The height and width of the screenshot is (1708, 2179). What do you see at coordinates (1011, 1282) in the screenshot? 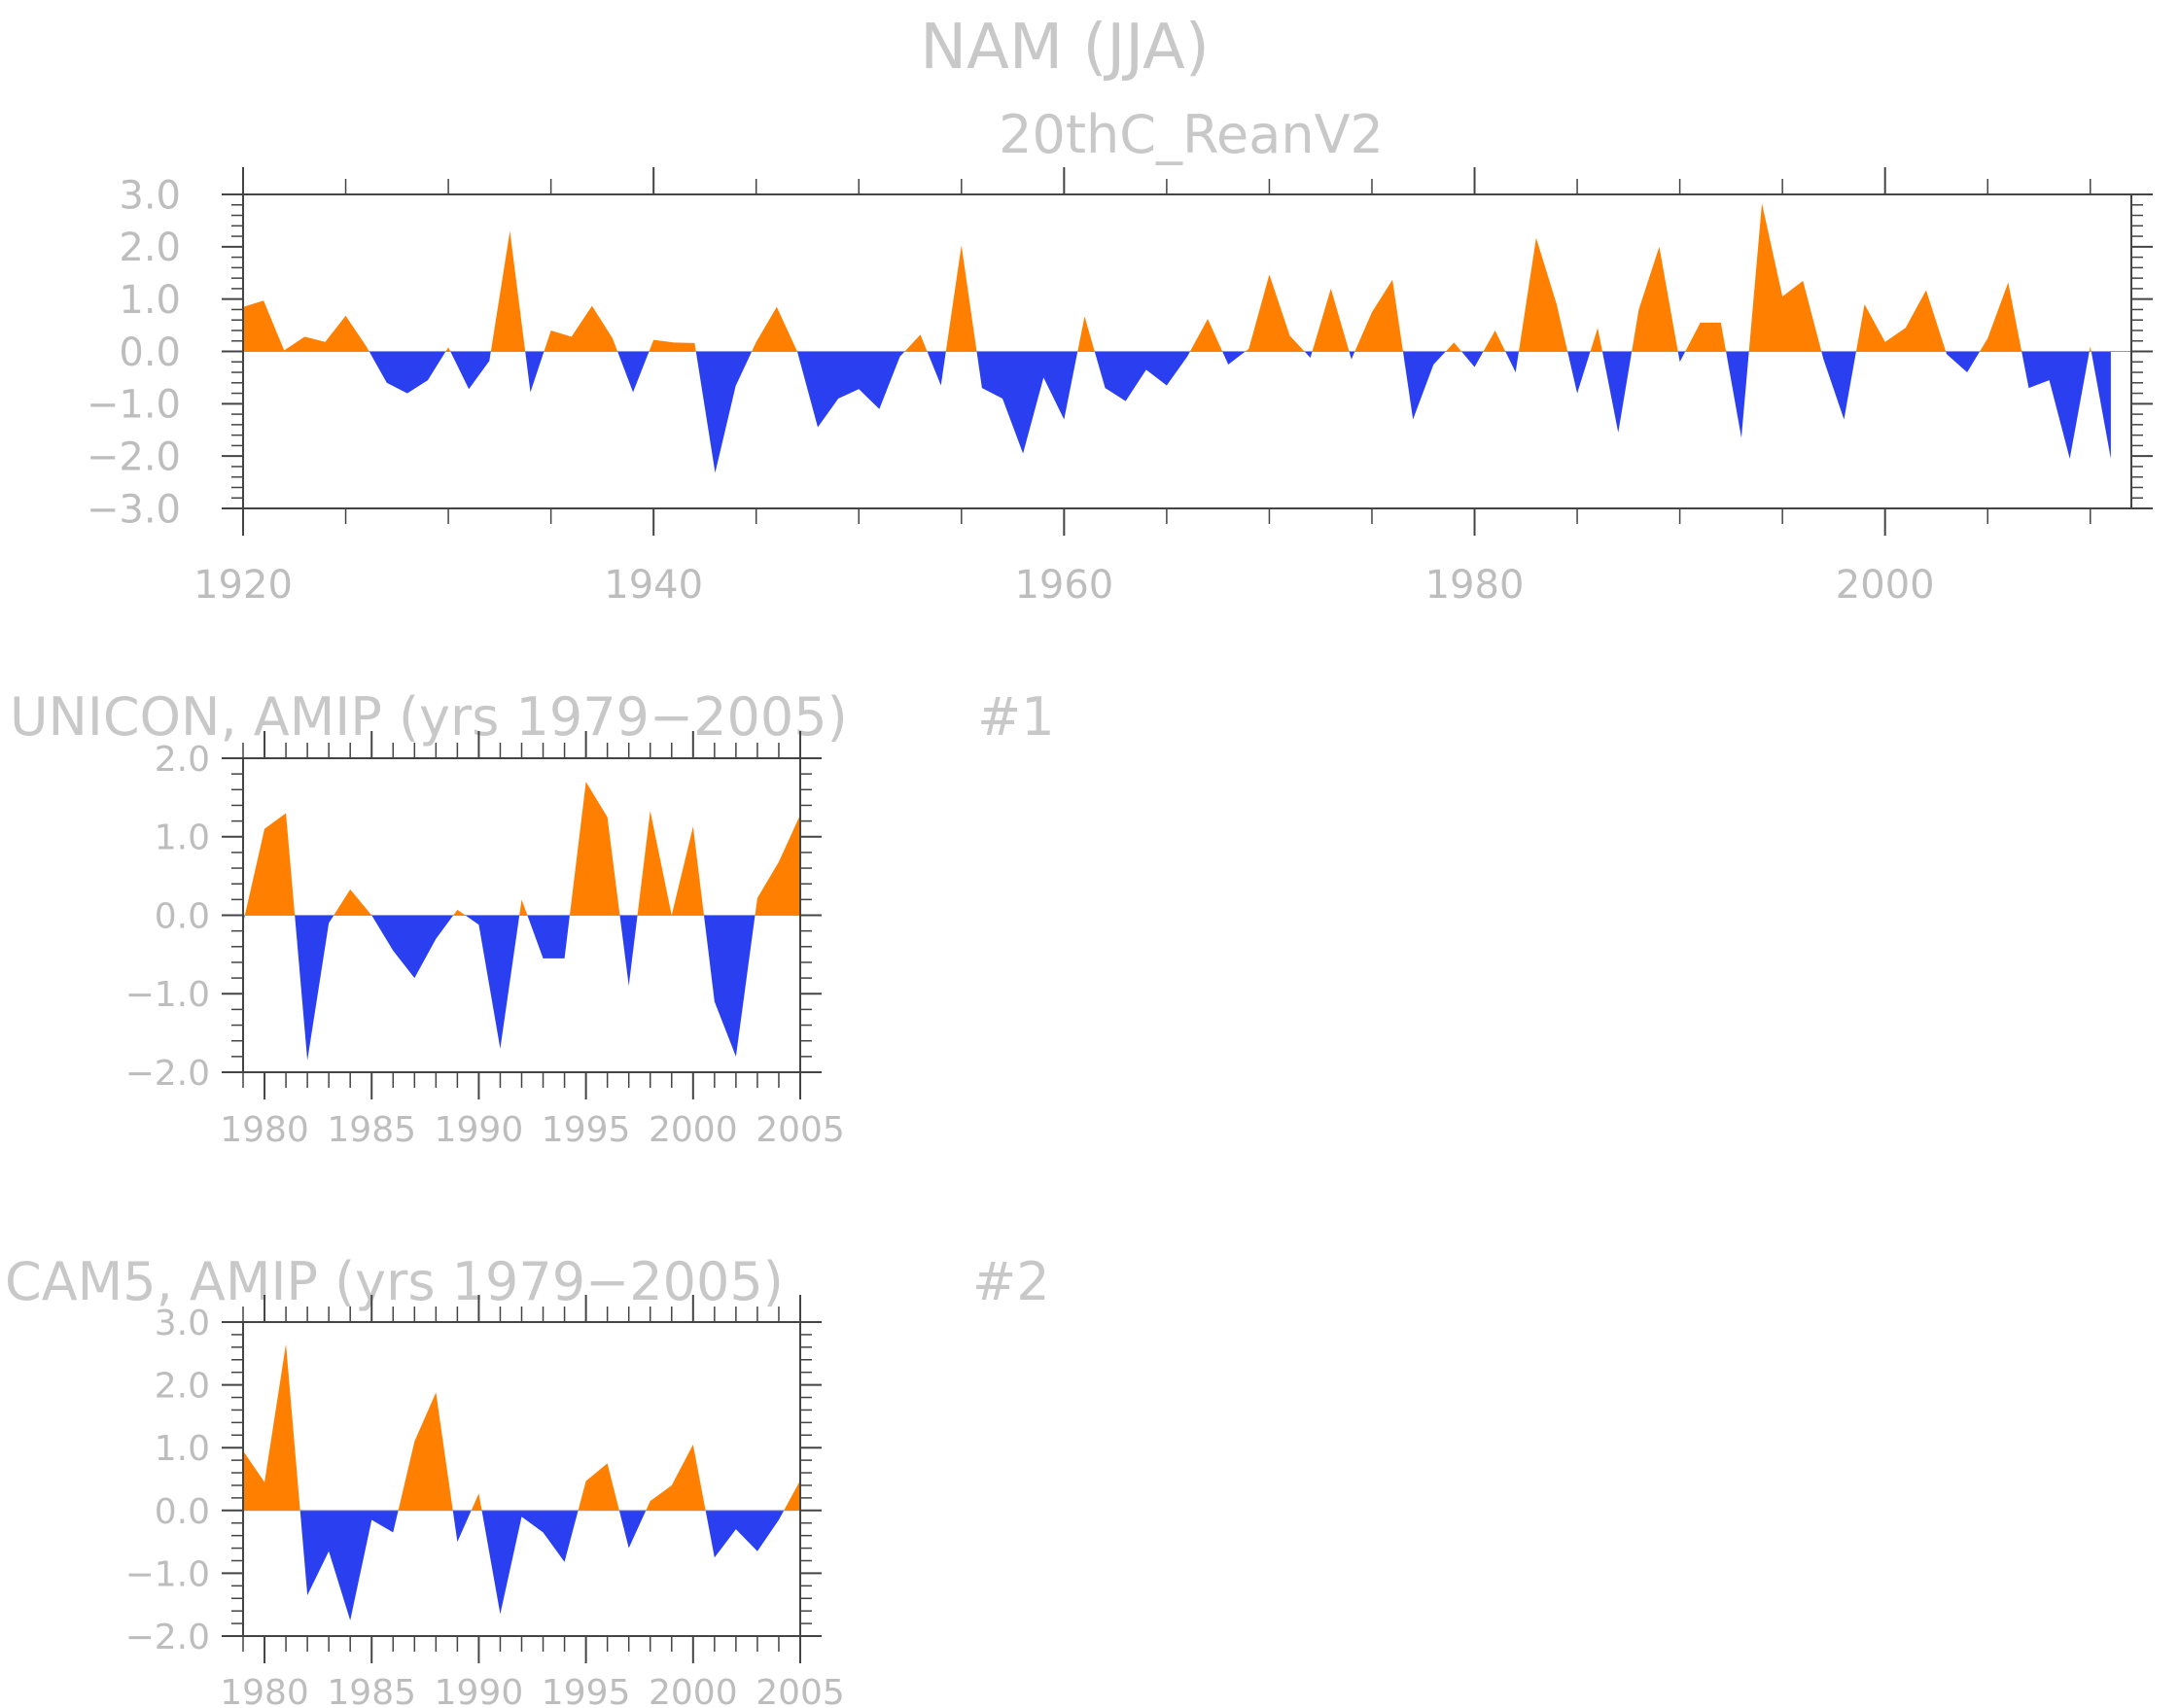
I see `panel-3-tag: #2` at bounding box center [1011, 1282].